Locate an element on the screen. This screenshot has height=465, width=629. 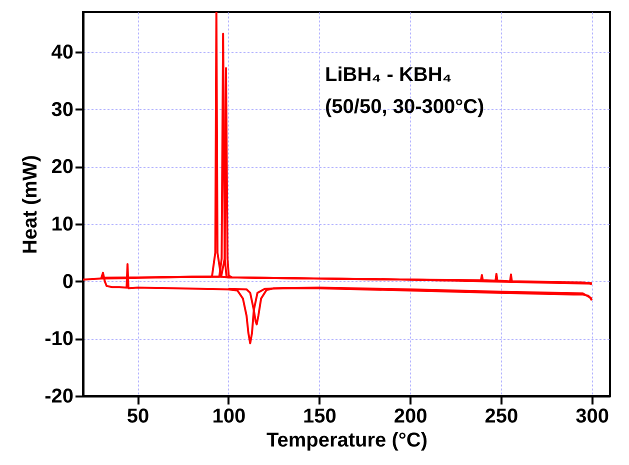
x-tick-label: 100 is located at coordinates (229, 417).